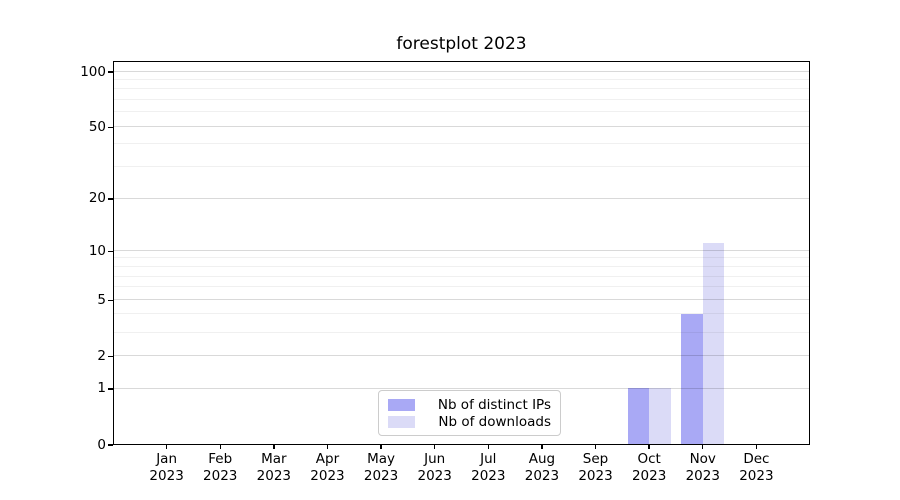 This screenshot has width=900, height=500. I want to click on x-tick-mark-jan, so click(166, 447).